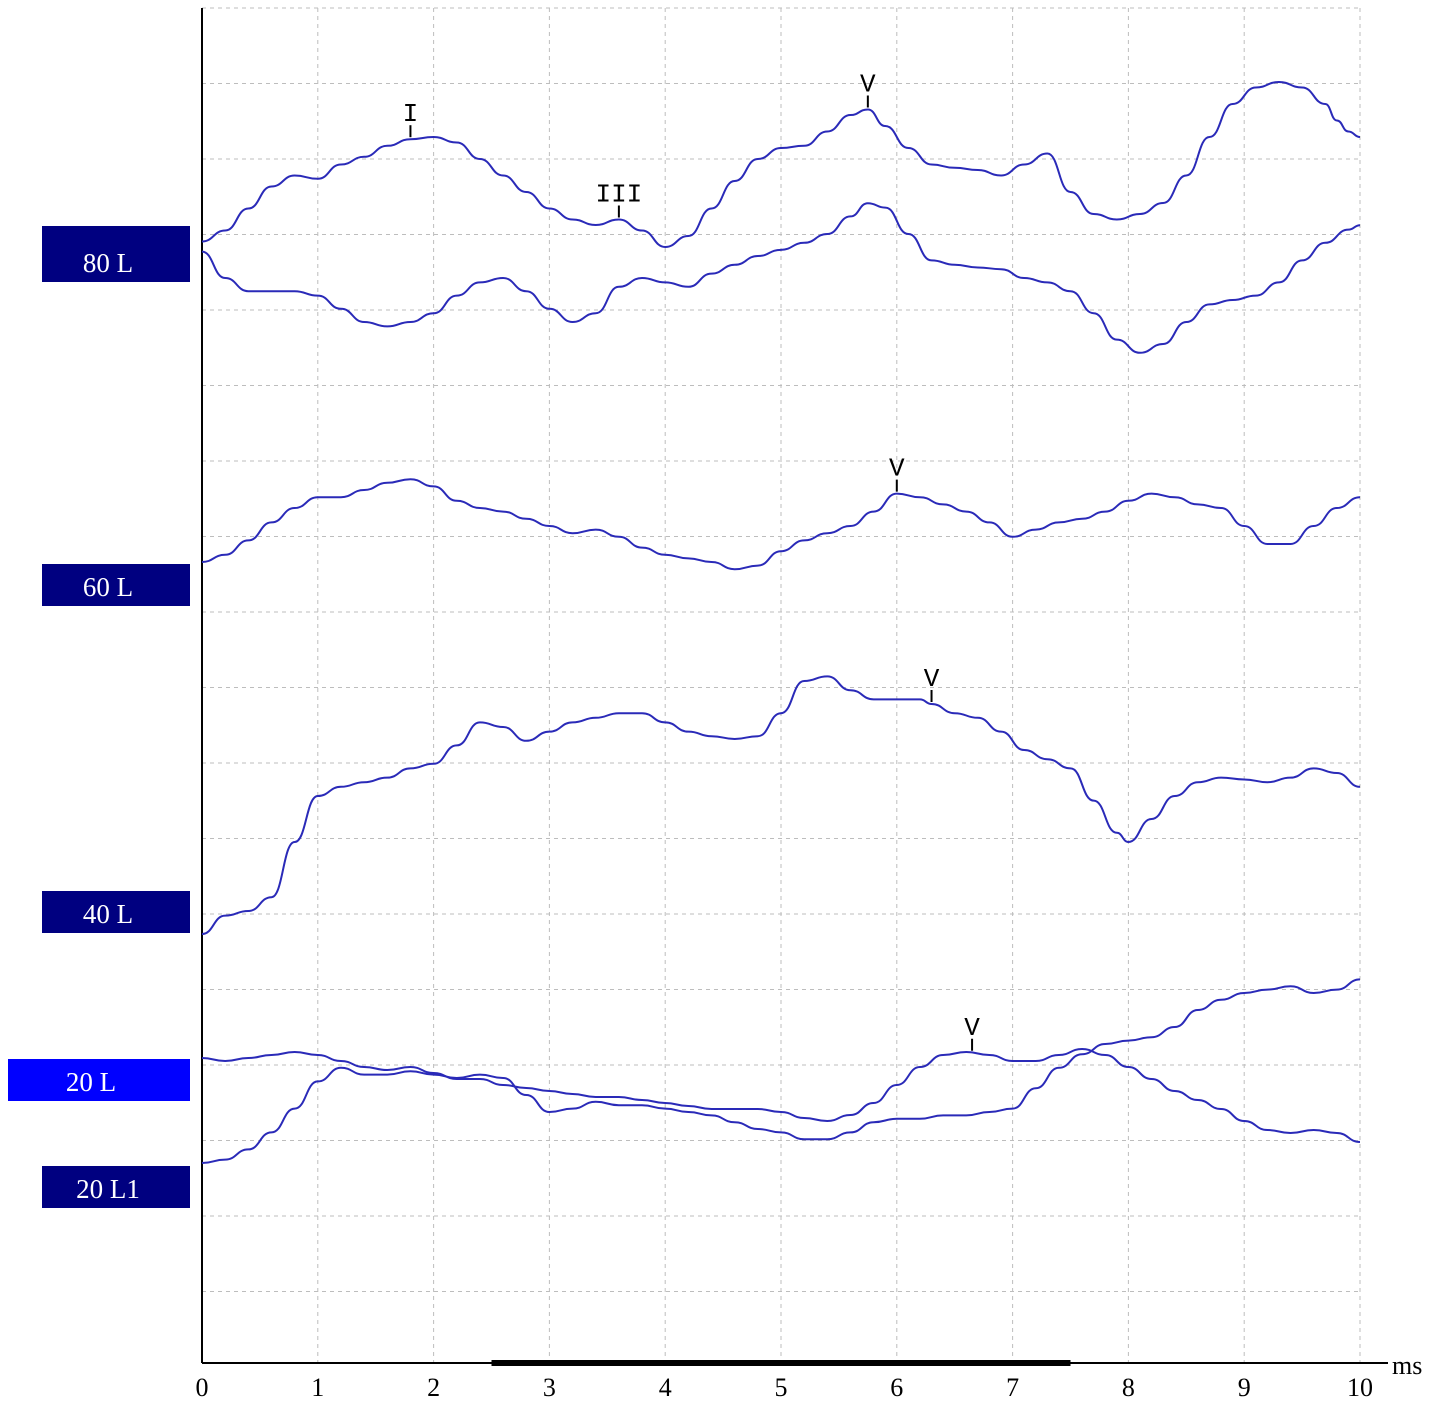 Image resolution: width=1430 pixels, height=1404 pixels. What do you see at coordinates (665, 1387) in the screenshot?
I see `x-tick-label: 4` at bounding box center [665, 1387].